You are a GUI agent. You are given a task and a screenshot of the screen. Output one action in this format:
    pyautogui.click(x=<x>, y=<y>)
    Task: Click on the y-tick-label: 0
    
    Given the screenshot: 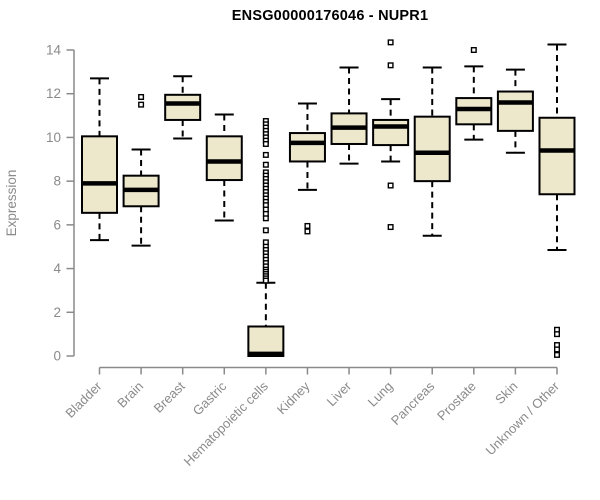 What is the action you would take?
    pyautogui.click(x=57, y=356)
    